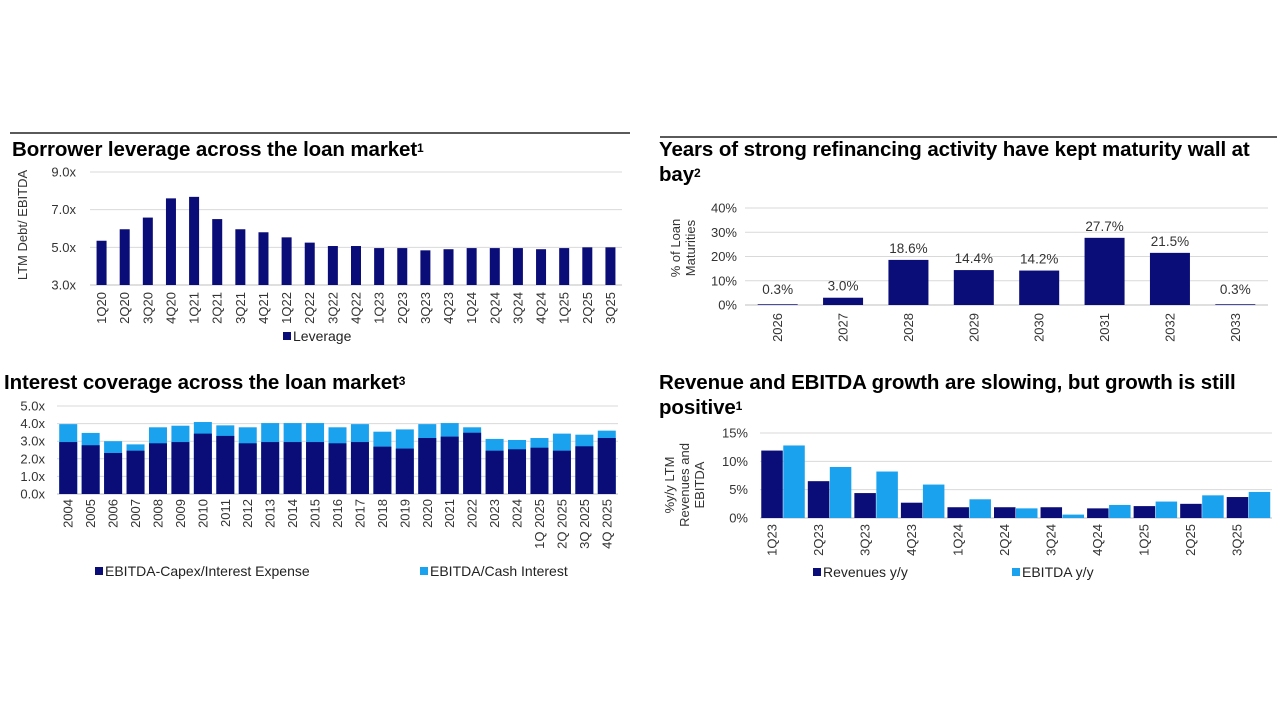 The height and width of the screenshot is (720, 1280). I want to click on x-tick-label: 2033, so click(1235, 327).